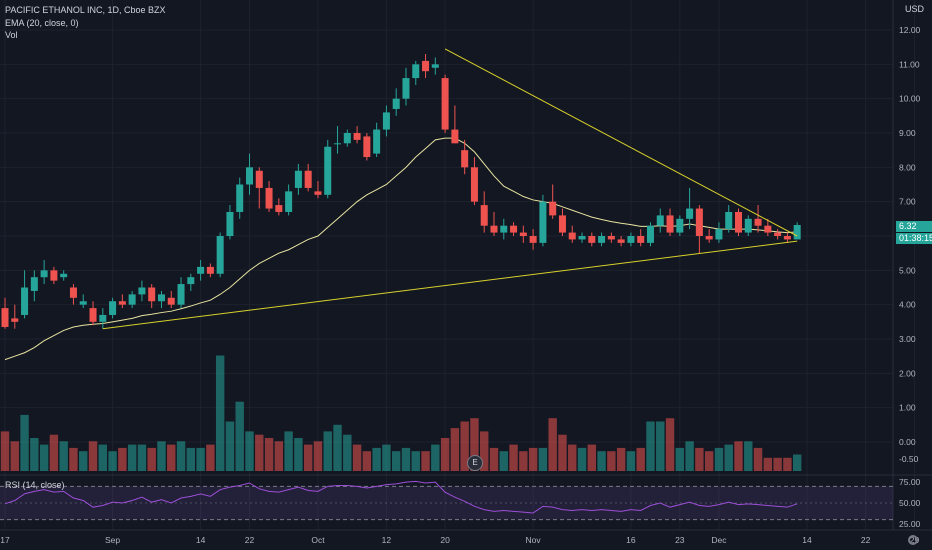 This screenshot has width=932, height=550. I want to click on rsi-indicator-label: RSI (14, close), so click(35, 485).